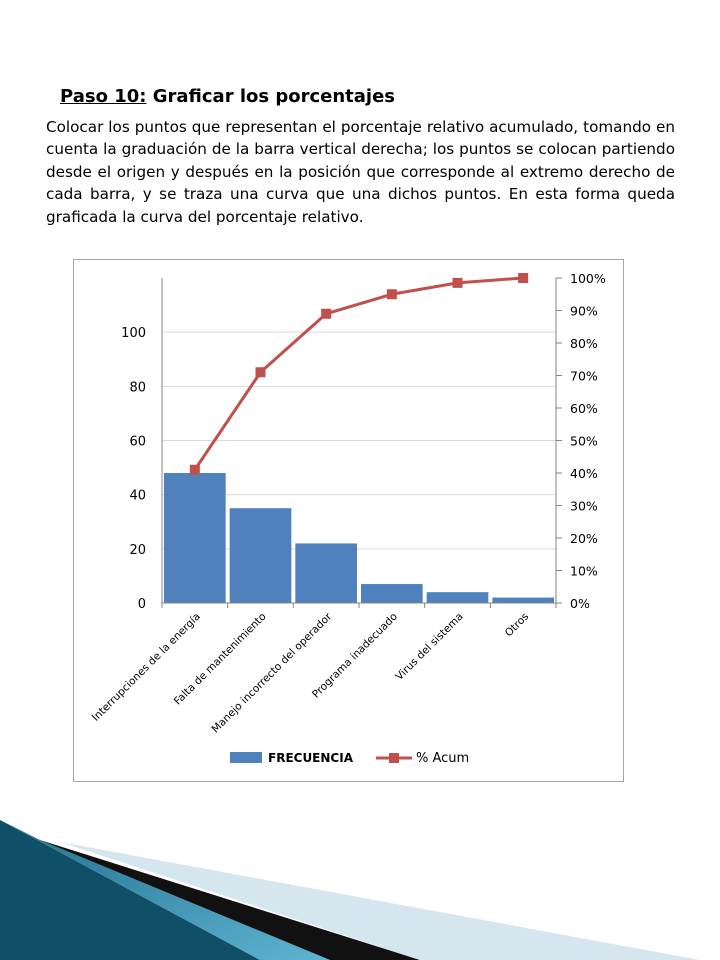 The width and height of the screenshot is (720, 960). Describe the element at coordinates (230, 900) in the screenshot. I see `corner-shape-black` at that location.